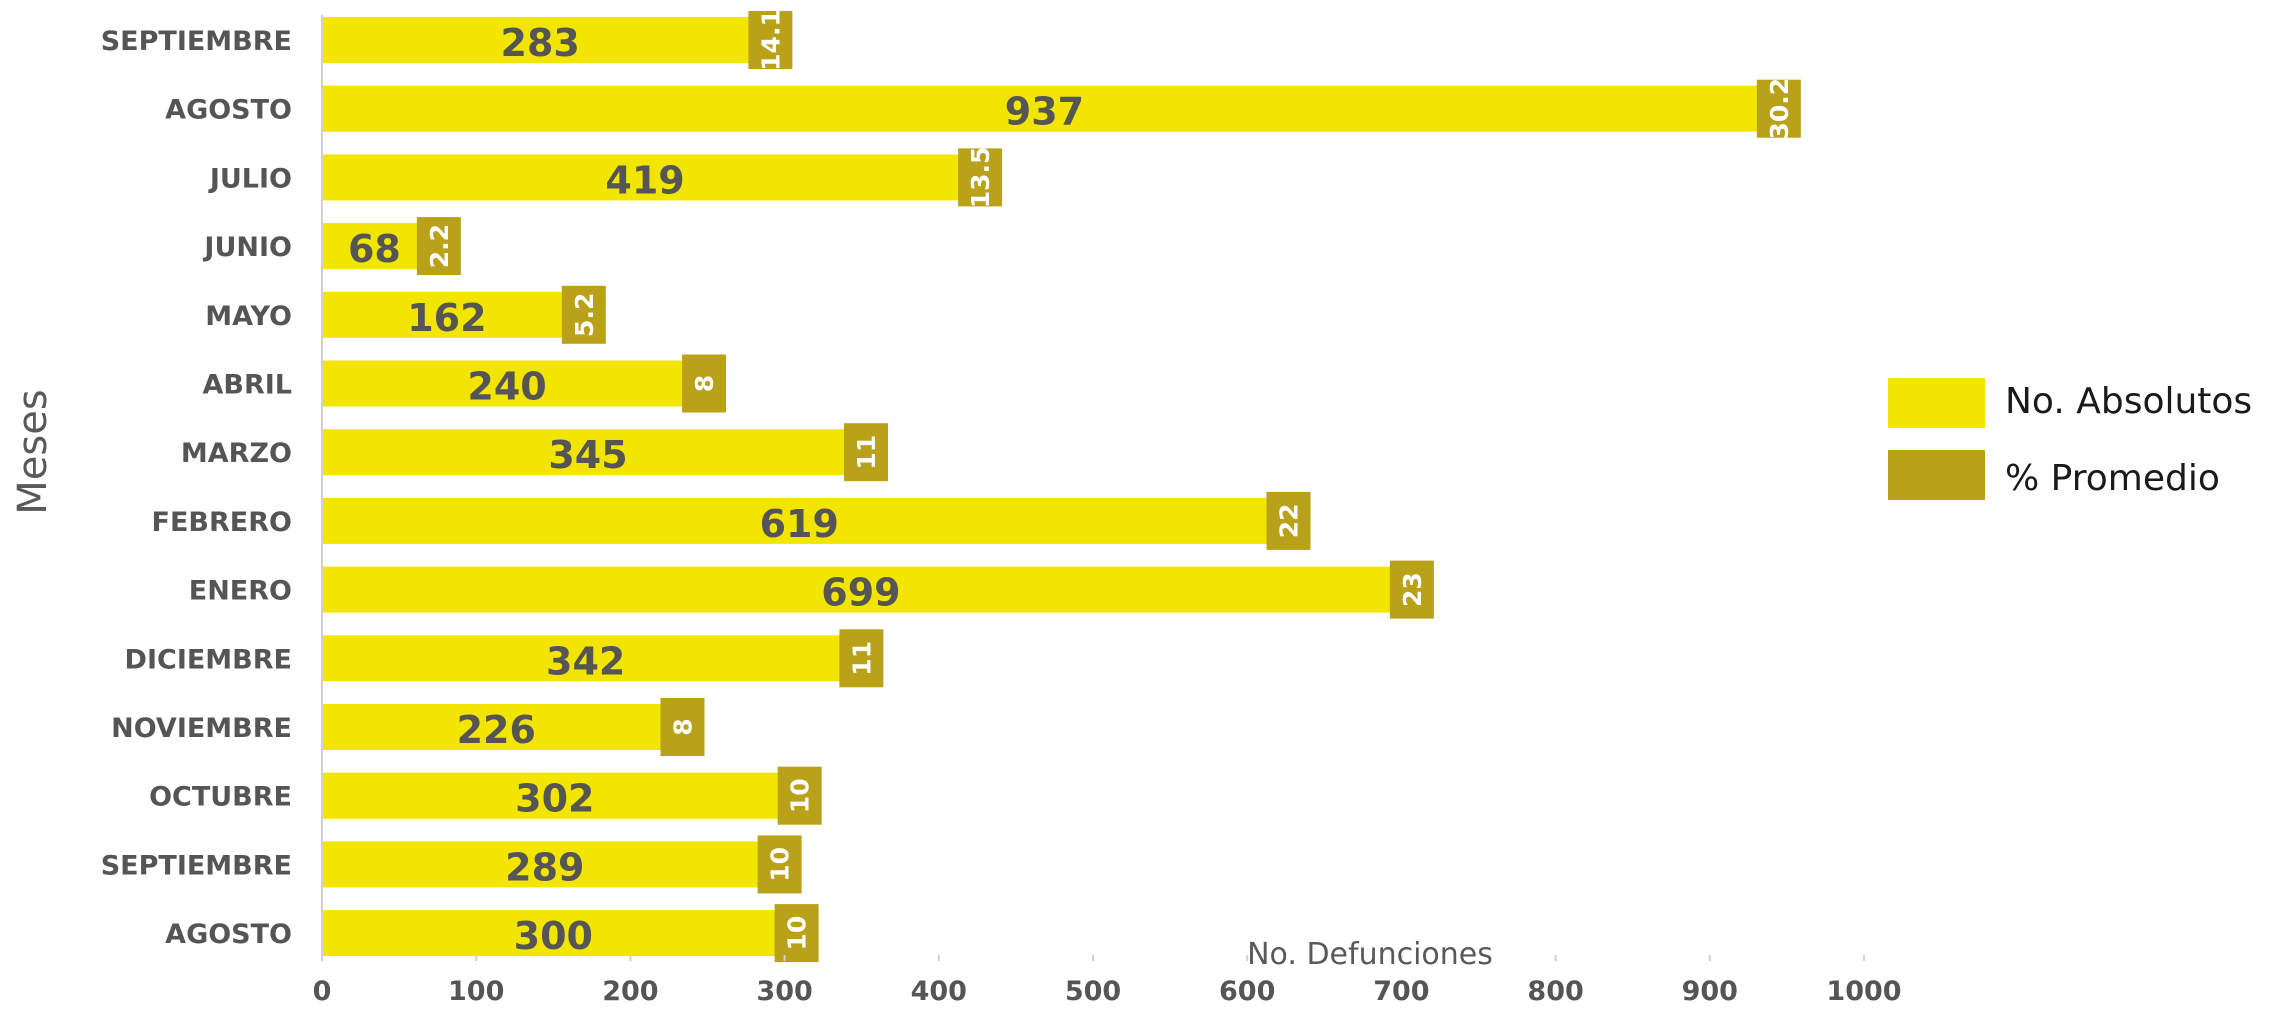  I want to click on y-axis-title: Meses, so click(33, 451).